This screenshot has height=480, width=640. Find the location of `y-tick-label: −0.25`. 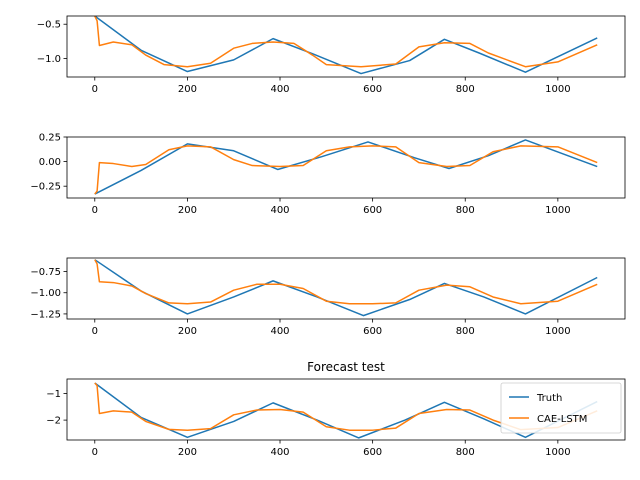

y-tick-label: −0.25 is located at coordinates (45, 187).